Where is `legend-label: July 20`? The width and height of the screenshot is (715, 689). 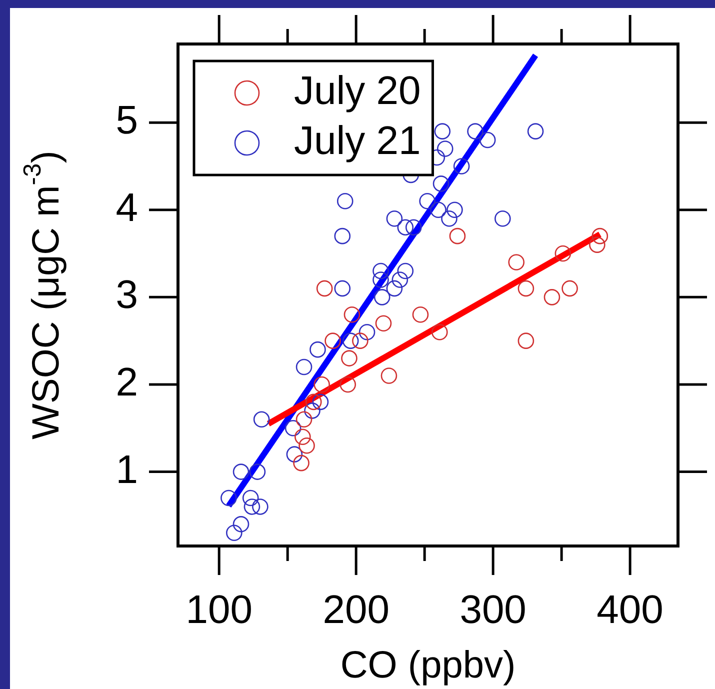 legend-label: July 20 is located at coordinates (357, 91).